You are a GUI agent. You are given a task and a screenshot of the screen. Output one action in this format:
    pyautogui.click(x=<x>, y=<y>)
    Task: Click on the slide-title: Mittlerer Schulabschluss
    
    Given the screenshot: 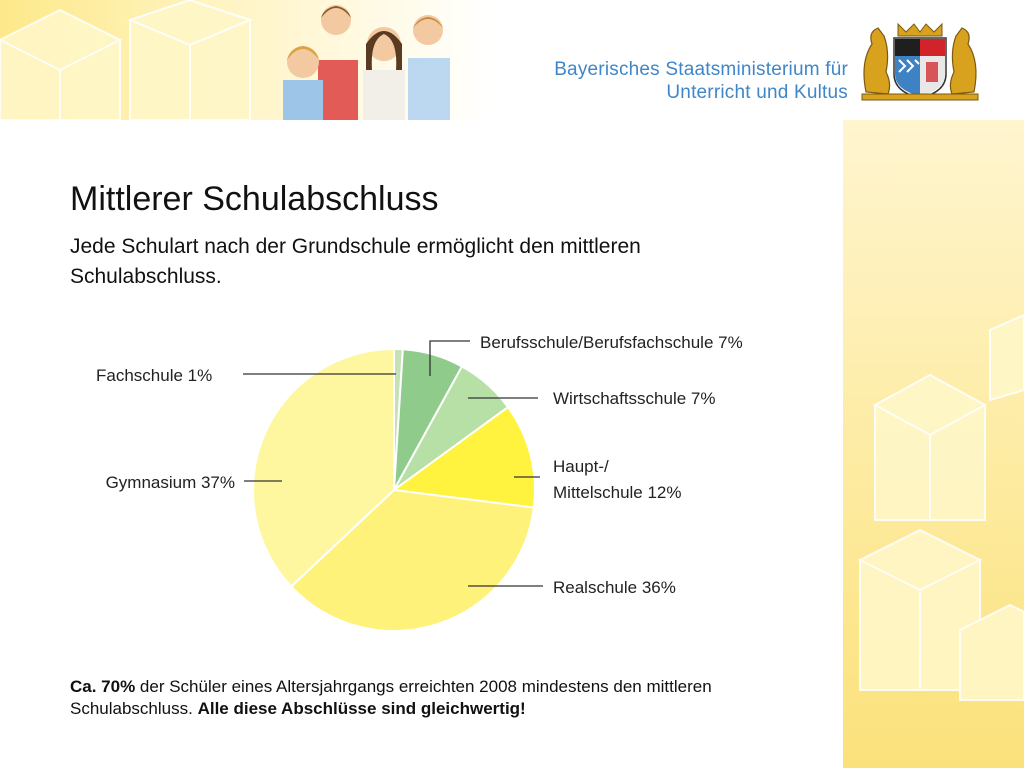 What is the action you would take?
    pyautogui.click(x=254, y=199)
    